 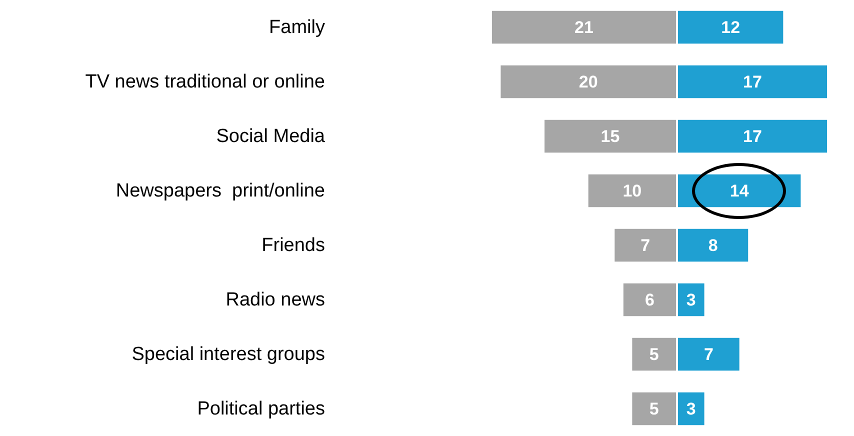 I want to click on y-tick-label: Newspapers print/online, so click(x=220, y=191).